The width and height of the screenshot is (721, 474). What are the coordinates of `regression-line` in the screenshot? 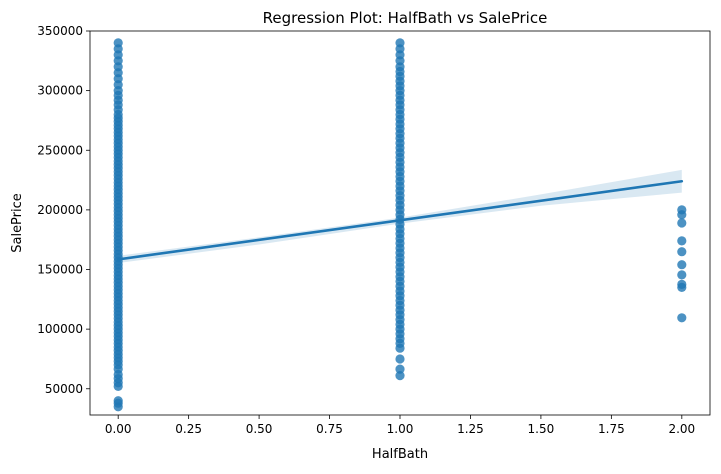 It's located at (400, 220).